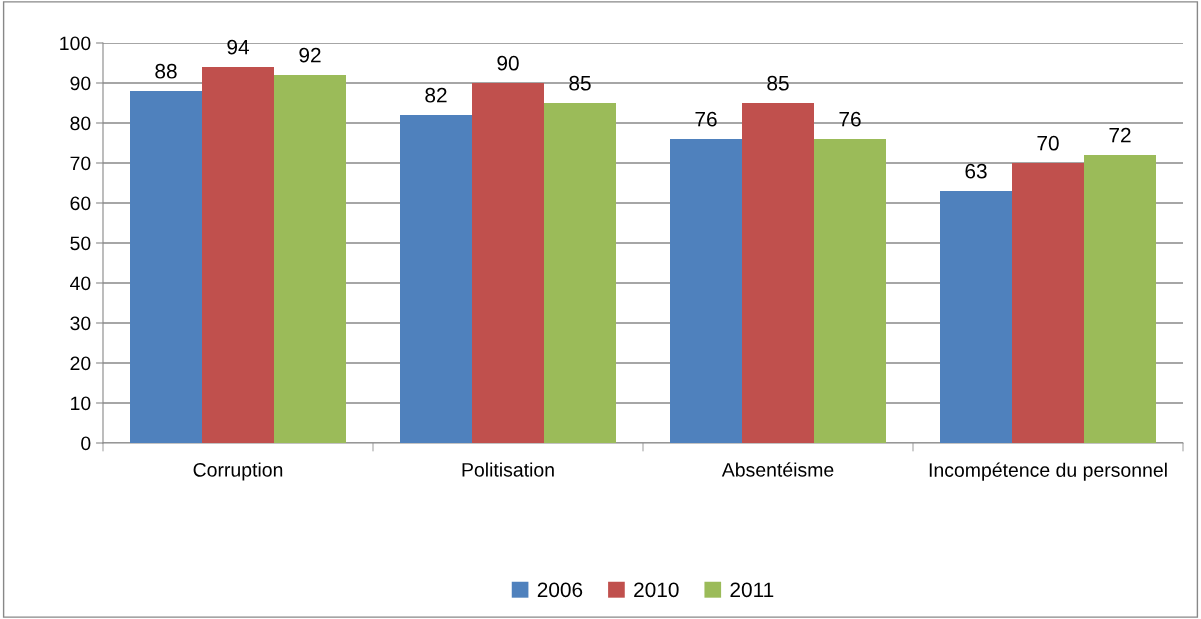 This screenshot has height=619, width=1201. I want to click on y-tick-label: 90, so click(80, 83).